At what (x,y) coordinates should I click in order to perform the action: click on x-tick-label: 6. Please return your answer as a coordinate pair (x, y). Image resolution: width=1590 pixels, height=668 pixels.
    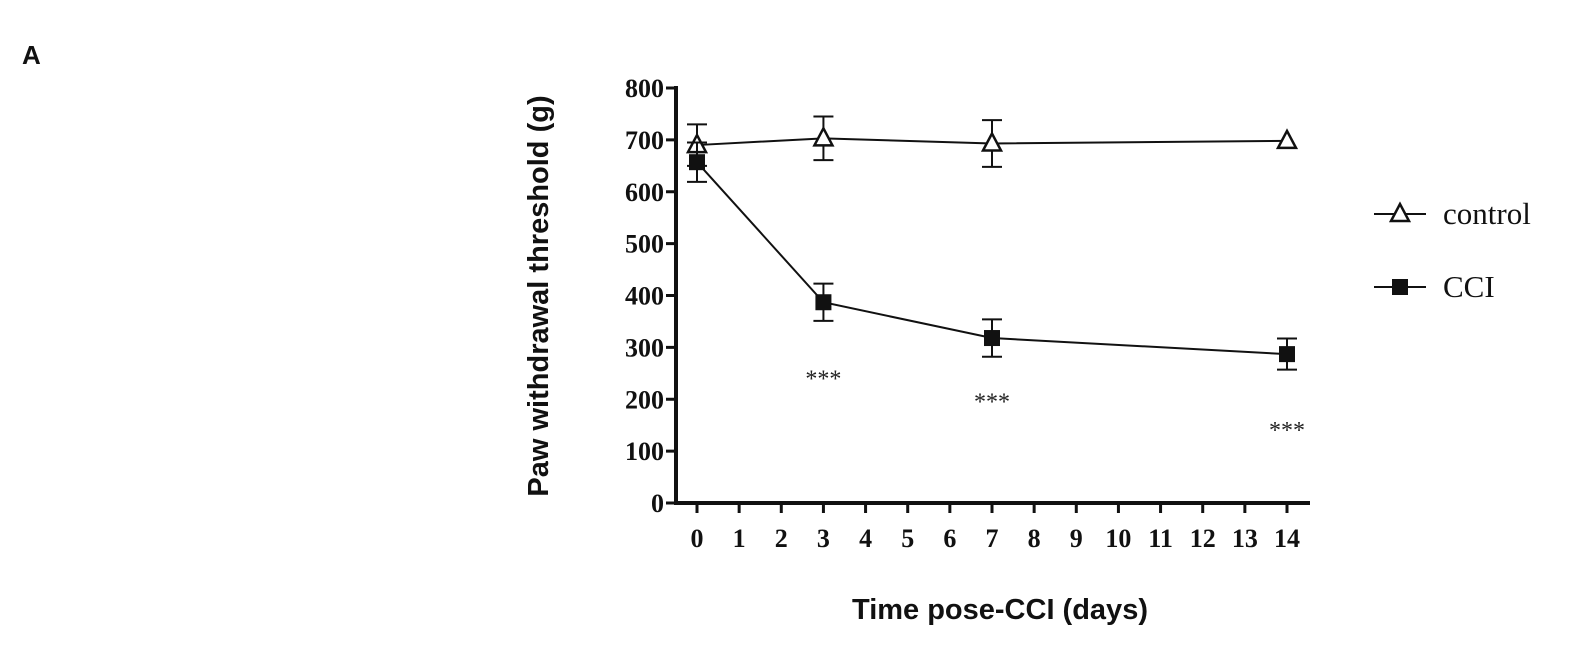
    Looking at the image, I should click on (949, 538).